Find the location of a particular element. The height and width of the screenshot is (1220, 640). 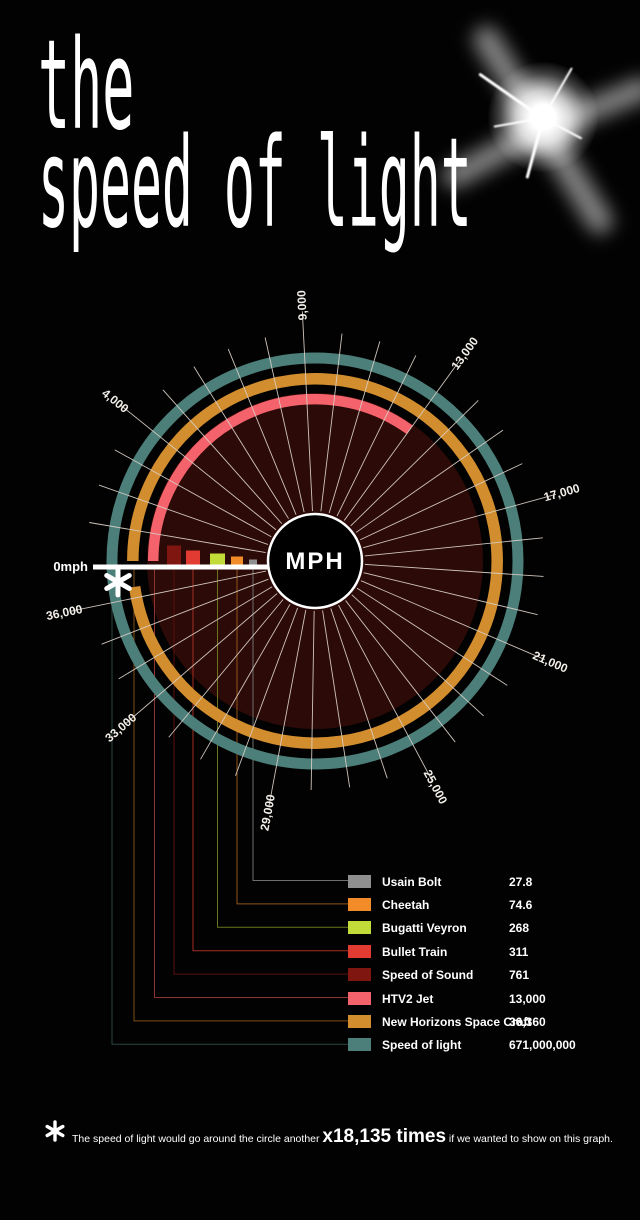

gauge-zero-label: 0mph is located at coordinates (70, 566).